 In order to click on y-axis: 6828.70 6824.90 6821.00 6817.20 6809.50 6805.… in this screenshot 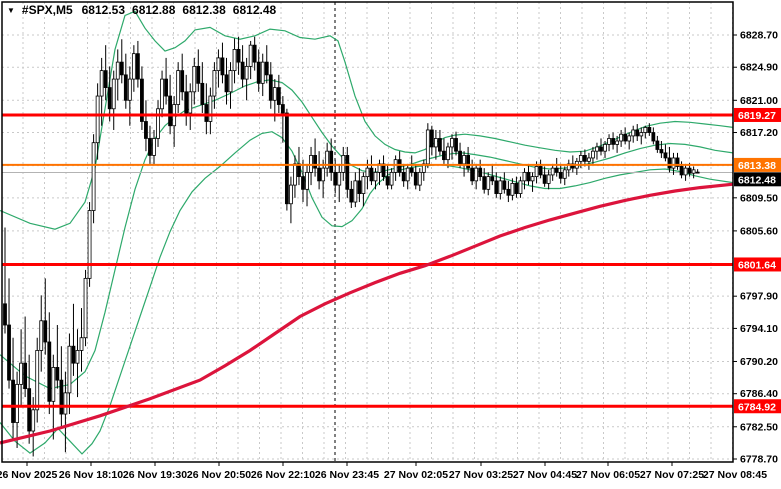, I will do `click(755, 248)`.